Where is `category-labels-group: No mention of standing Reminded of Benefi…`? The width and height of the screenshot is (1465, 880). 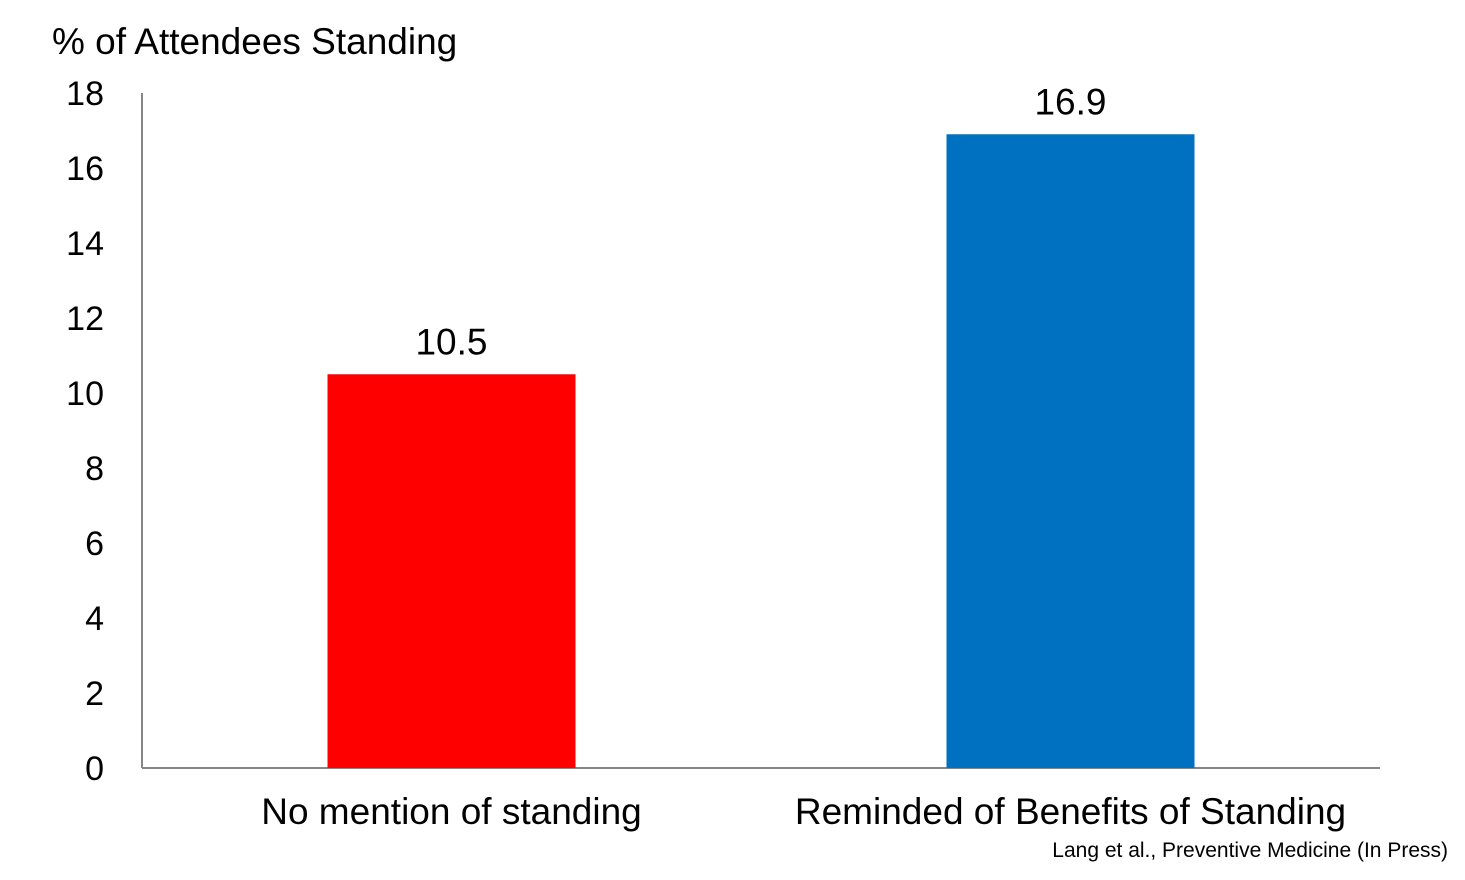
category-labels-group: No mention of standing Reminded of Benefi… is located at coordinates (803, 811).